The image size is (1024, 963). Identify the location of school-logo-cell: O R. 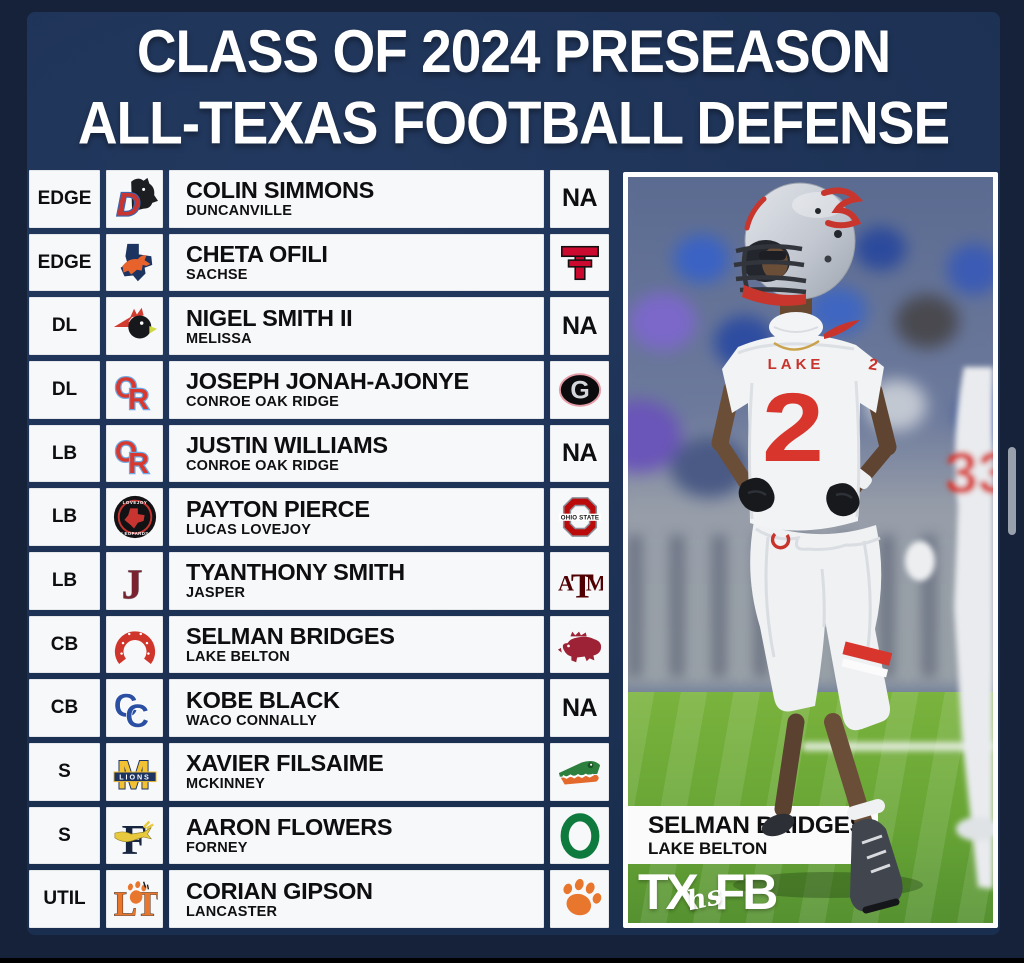
(134, 453).